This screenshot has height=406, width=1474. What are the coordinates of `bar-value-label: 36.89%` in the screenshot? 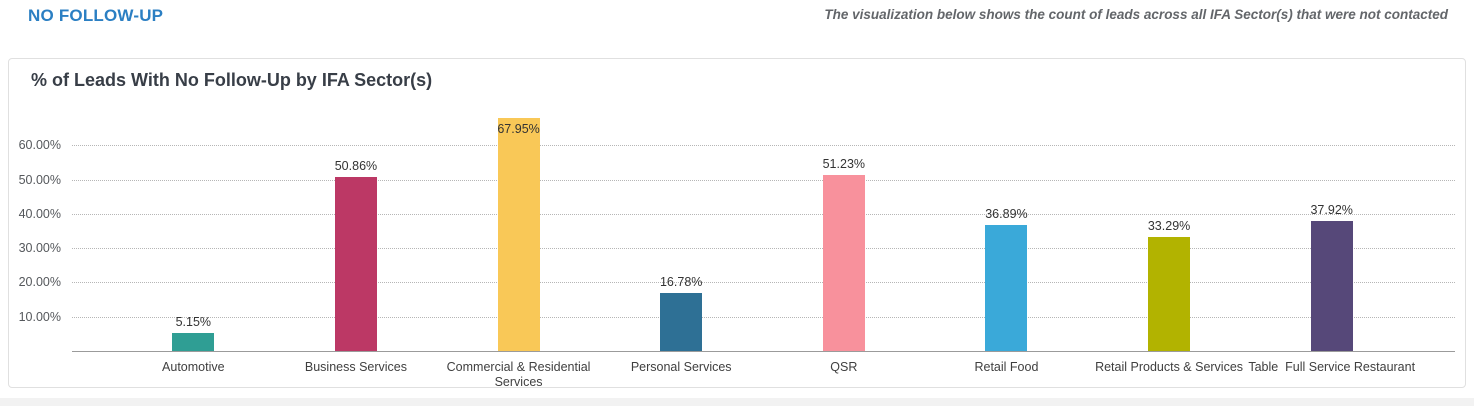 It's located at (1006, 213).